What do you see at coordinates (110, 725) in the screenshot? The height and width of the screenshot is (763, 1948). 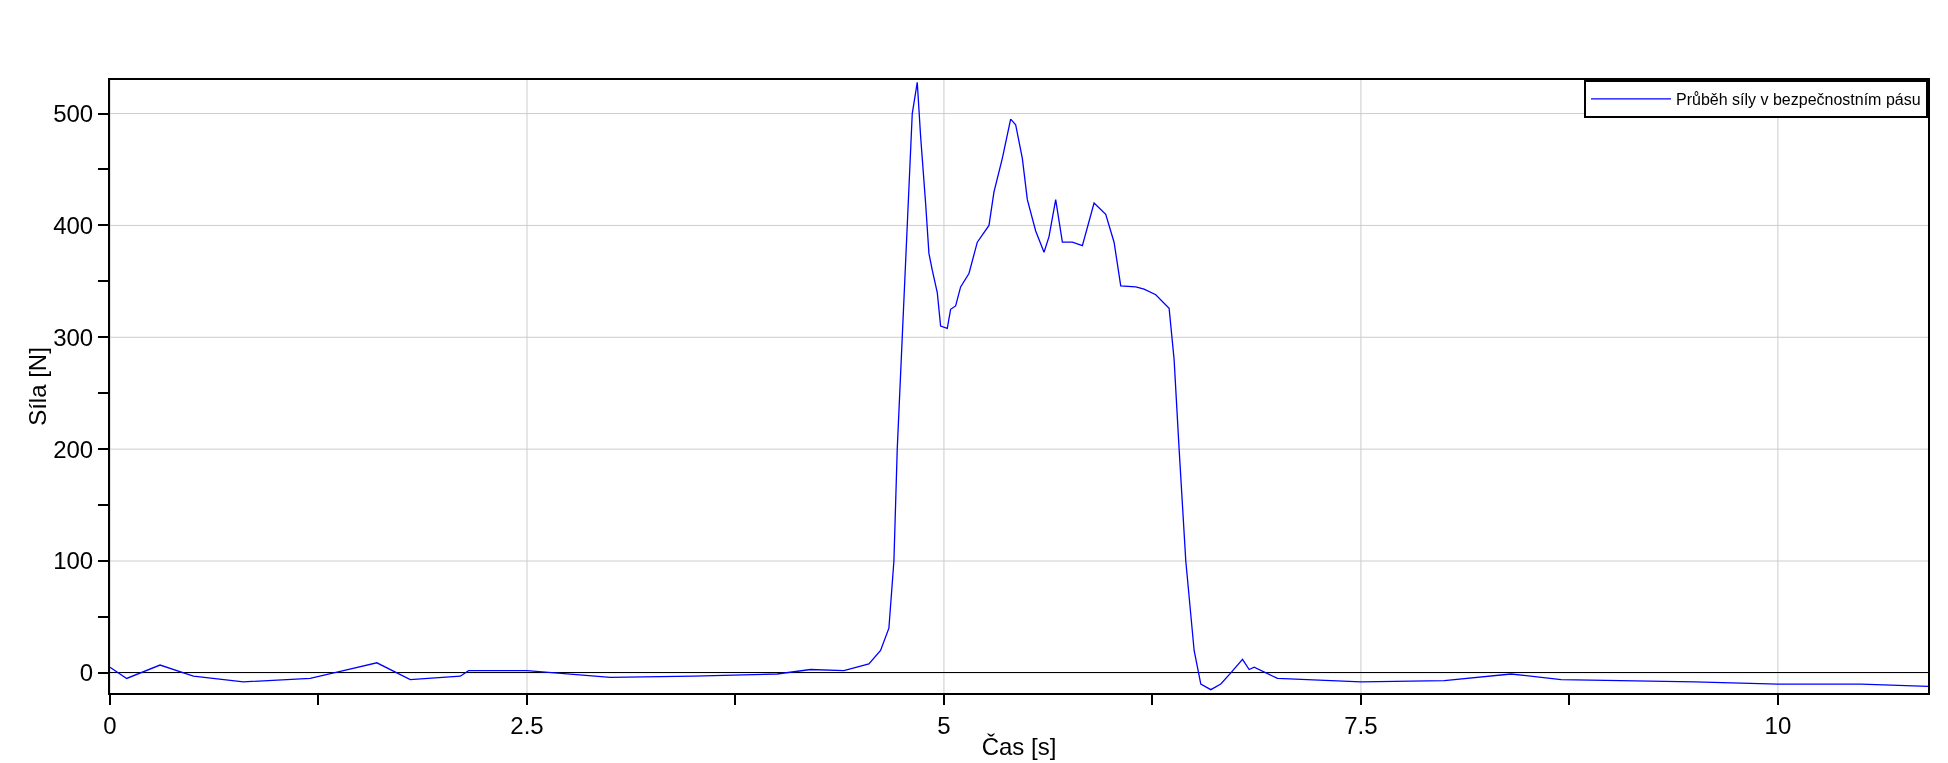 I see `x-tick-label: 0` at bounding box center [110, 725].